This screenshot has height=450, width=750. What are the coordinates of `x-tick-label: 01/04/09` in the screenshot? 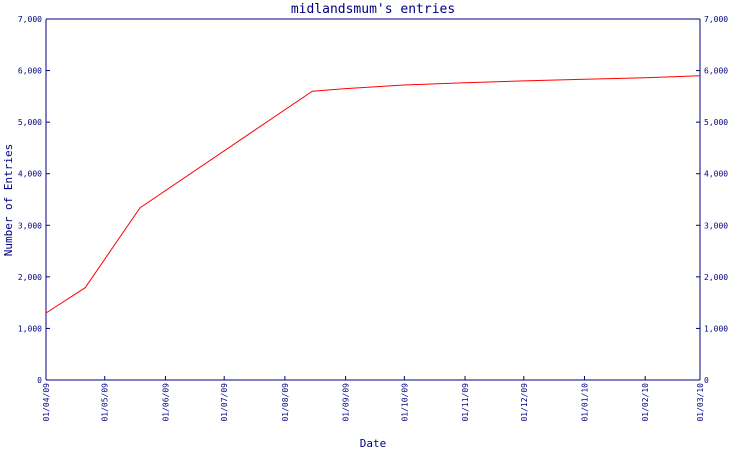 It's located at (46, 402).